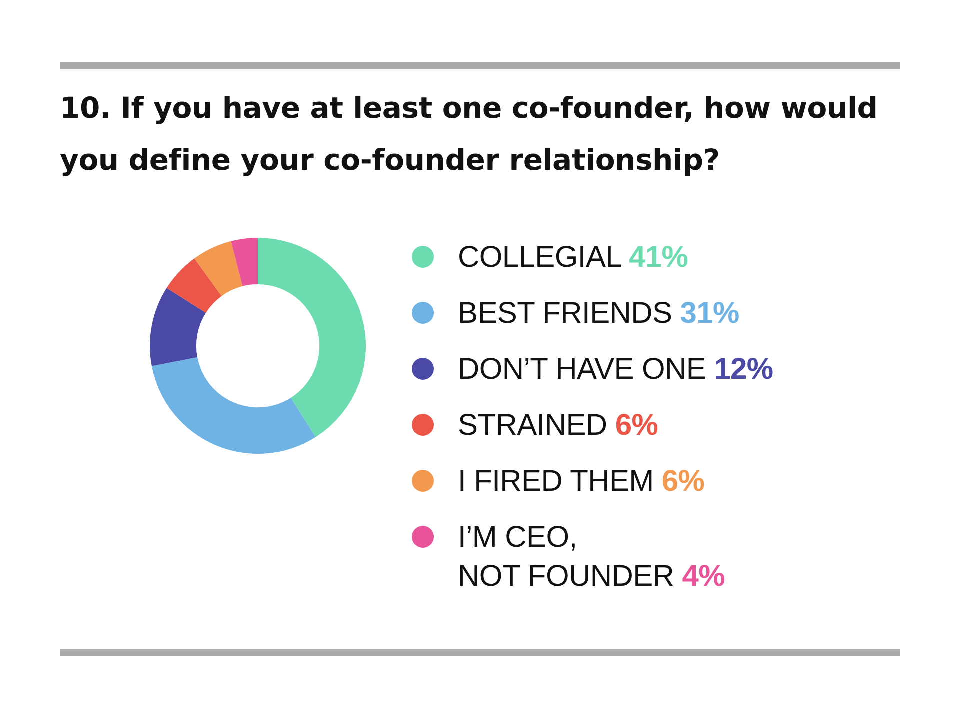 The image size is (959, 720). What do you see at coordinates (703, 576) in the screenshot?
I see `data-label: 4%` at bounding box center [703, 576].